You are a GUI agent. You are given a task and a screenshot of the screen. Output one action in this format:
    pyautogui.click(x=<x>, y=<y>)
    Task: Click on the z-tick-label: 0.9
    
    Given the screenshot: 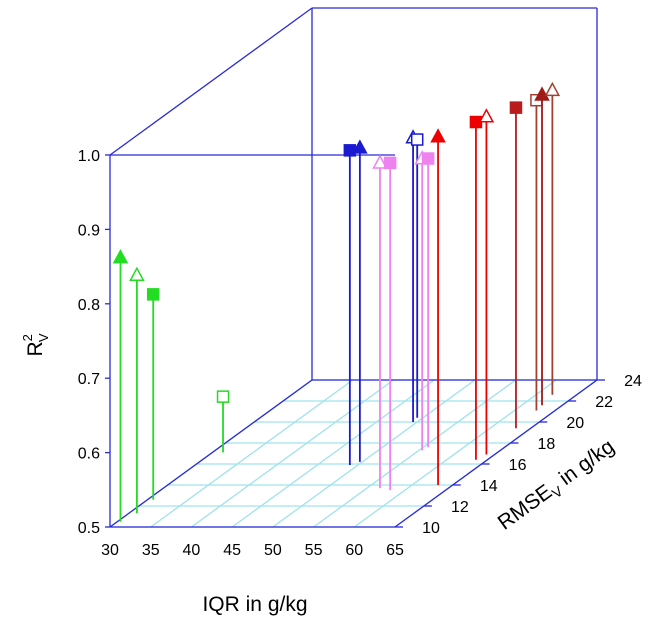 What is the action you would take?
    pyautogui.click(x=89, y=230)
    